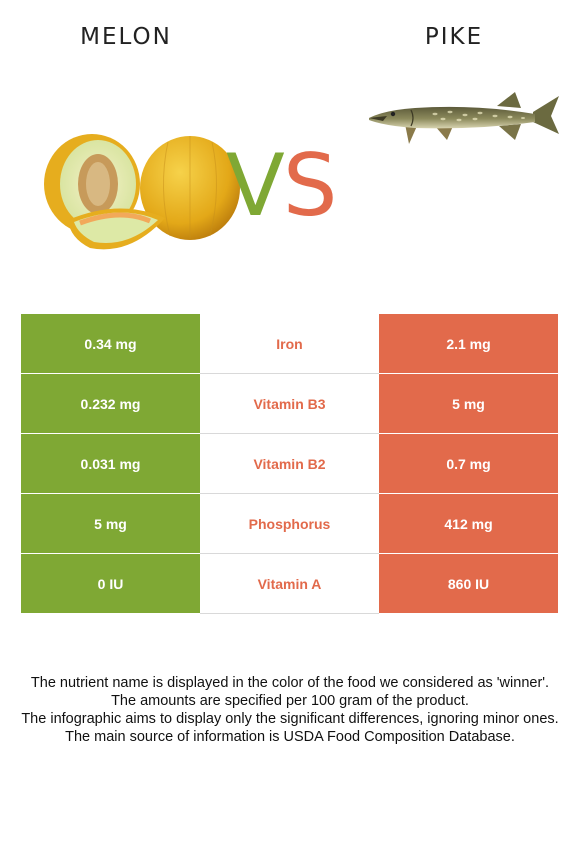 Image resolution: width=580 pixels, height=844 pixels. What do you see at coordinates (110, 403) in the screenshot?
I see `left-value: 0.232 mg` at bounding box center [110, 403].